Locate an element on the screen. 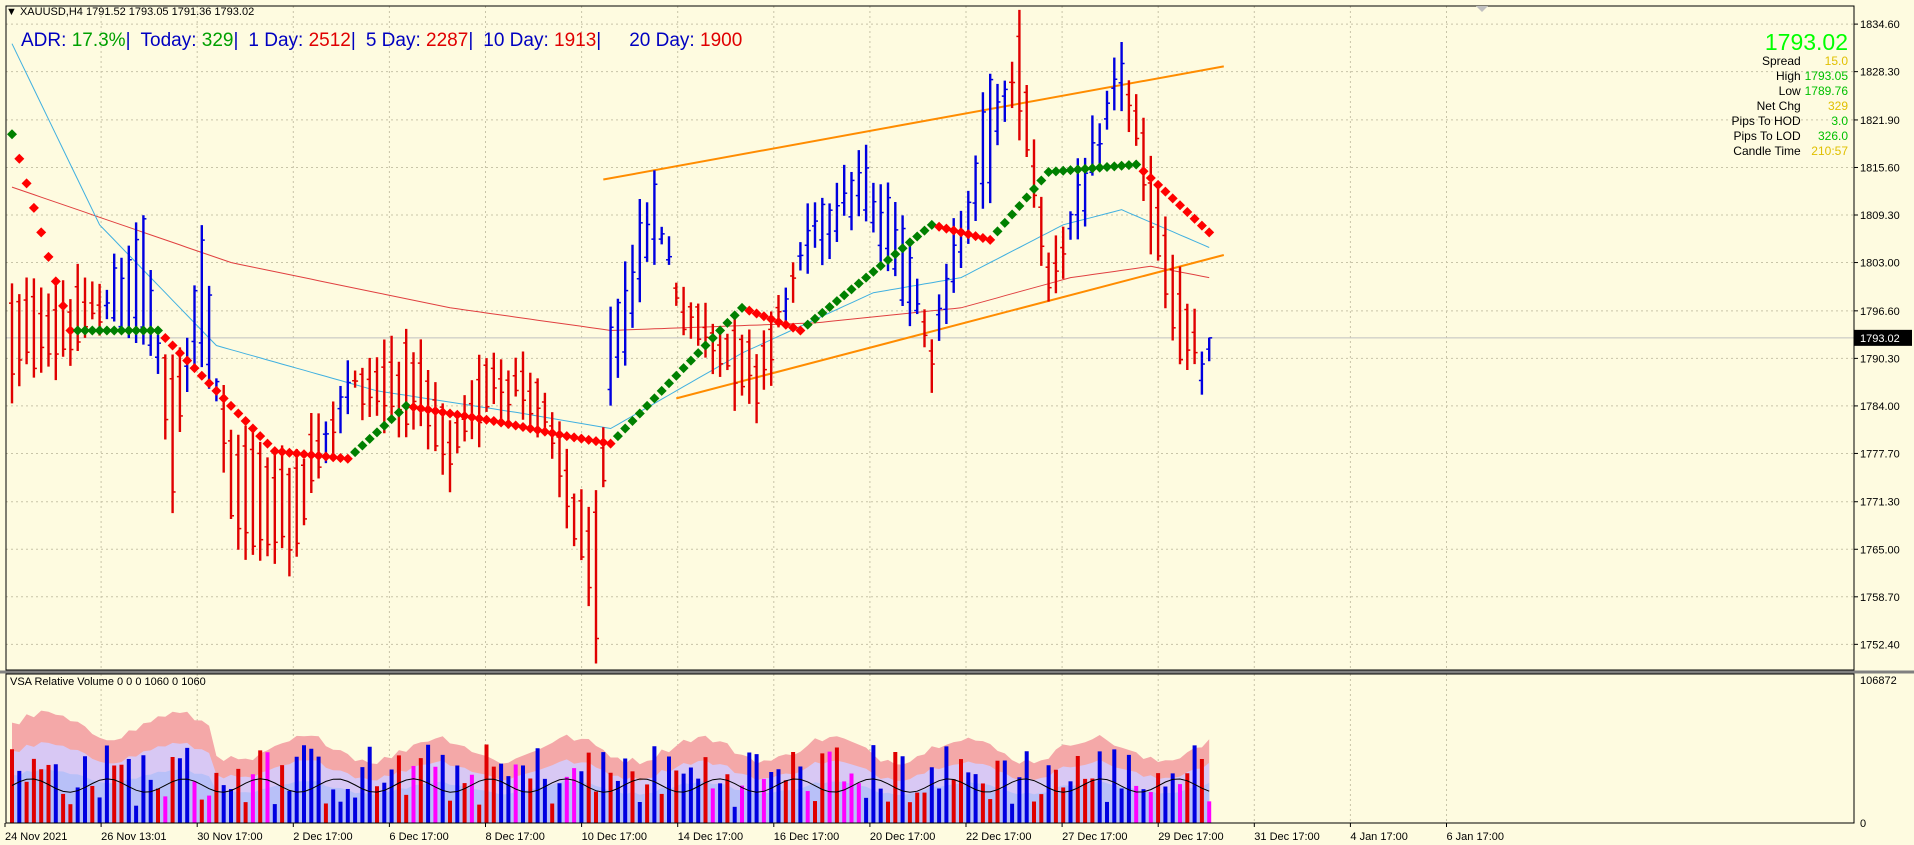  vsa-average-line is located at coordinates (610, 785).